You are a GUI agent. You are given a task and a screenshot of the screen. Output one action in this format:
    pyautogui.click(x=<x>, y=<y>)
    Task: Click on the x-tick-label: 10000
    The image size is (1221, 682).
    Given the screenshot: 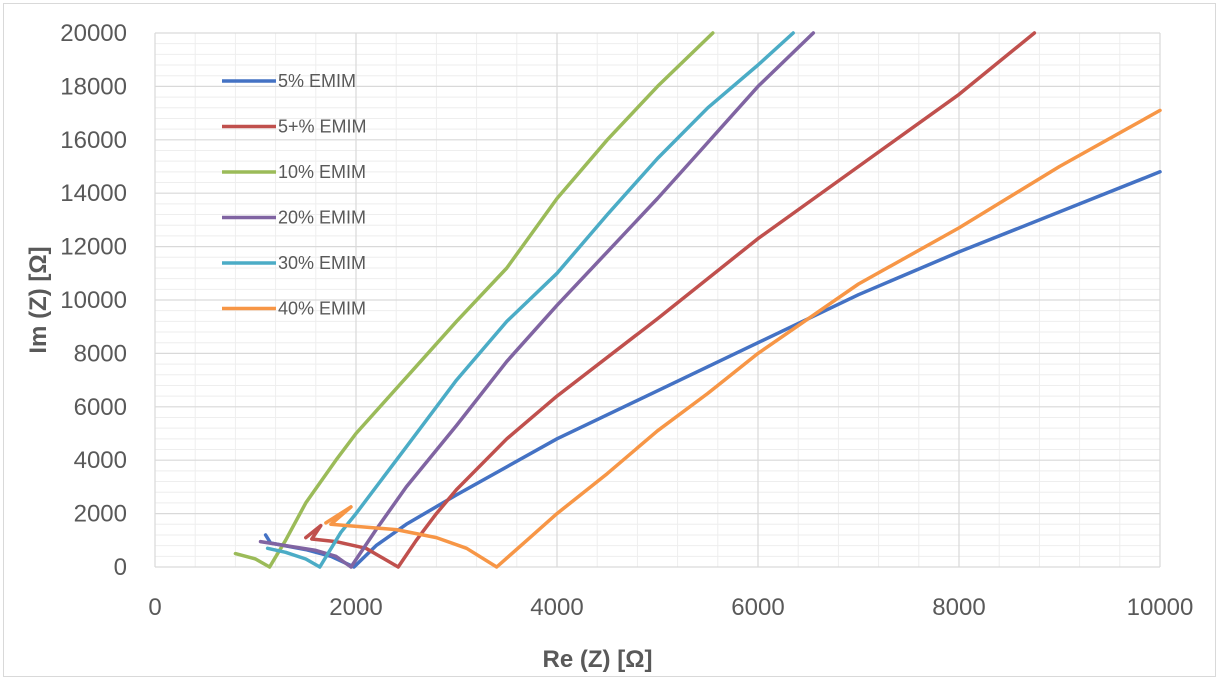 What is the action you would take?
    pyautogui.click(x=1160, y=607)
    